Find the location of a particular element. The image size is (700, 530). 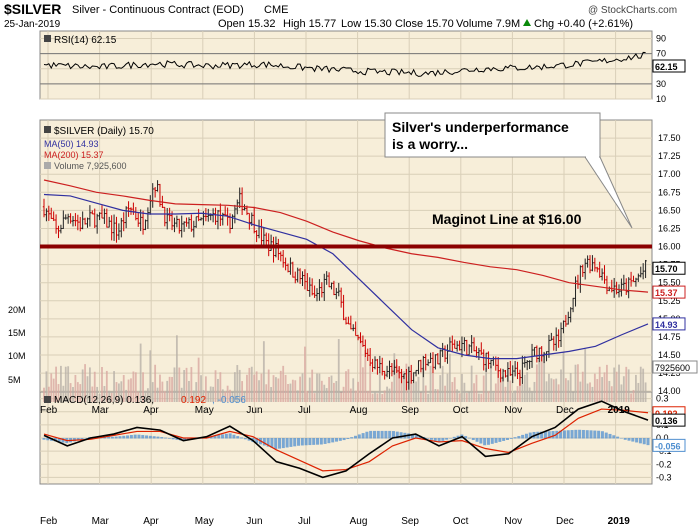

price-legend: $SILVER (Daily) 15.70 is located at coordinates (104, 131).